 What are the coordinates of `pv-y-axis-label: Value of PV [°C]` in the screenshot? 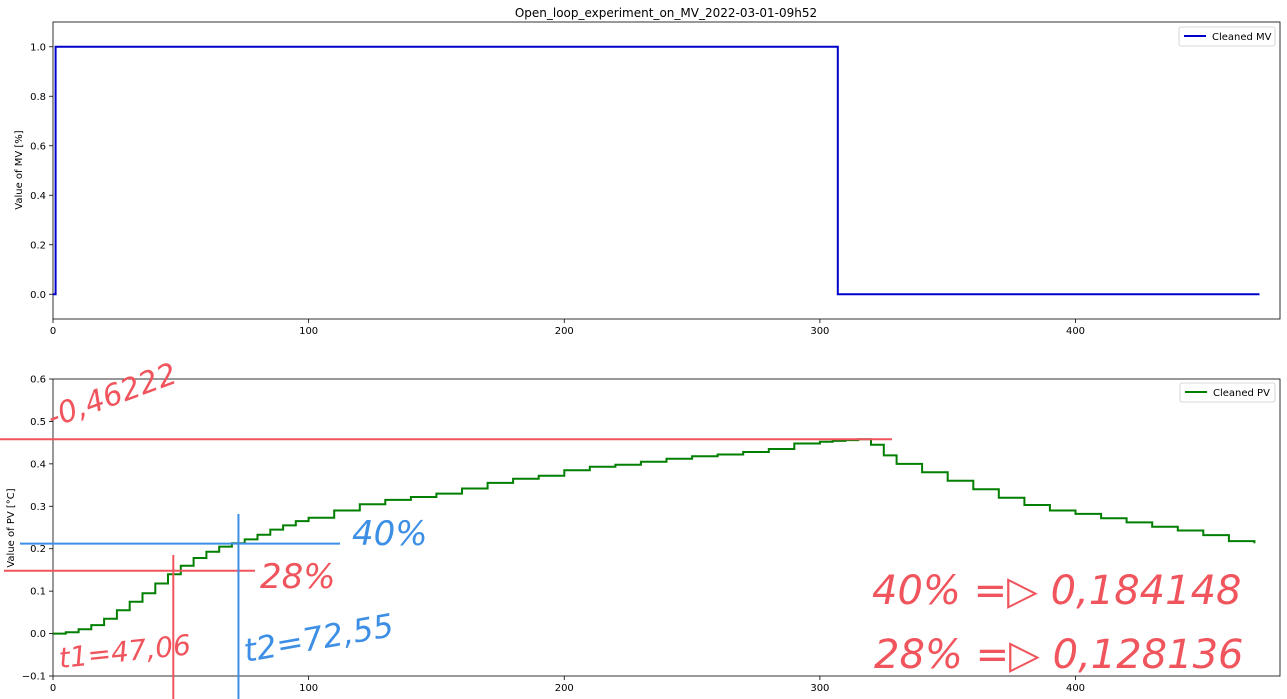 It's located at (11, 527).